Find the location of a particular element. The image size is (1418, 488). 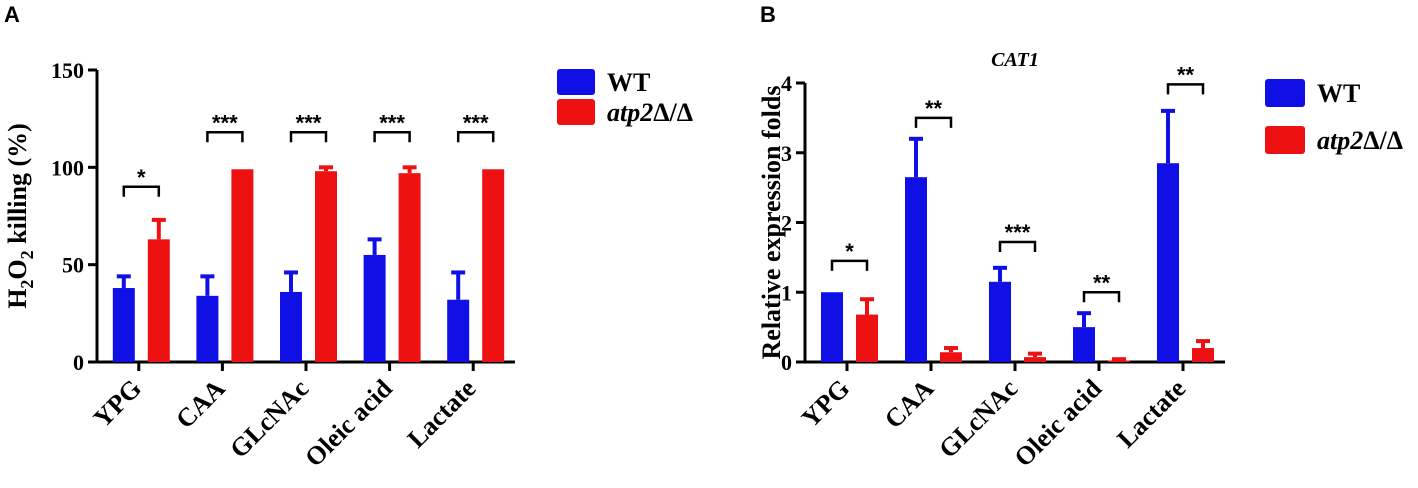

y-tick-label: 2 is located at coordinates (786, 223).